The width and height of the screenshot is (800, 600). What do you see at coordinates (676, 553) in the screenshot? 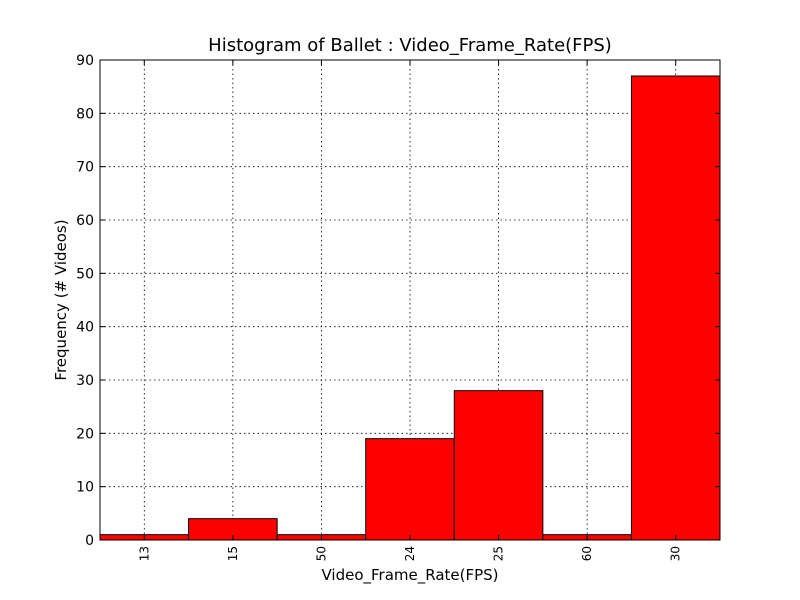
I see `x-tick-label: 30` at bounding box center [676, 553].